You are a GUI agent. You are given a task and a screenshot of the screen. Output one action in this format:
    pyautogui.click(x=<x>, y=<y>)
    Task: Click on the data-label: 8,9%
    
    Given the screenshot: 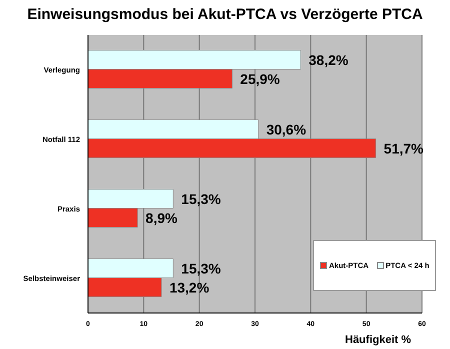 What is the action you would take?
    pyautogui.click(x=162, y=218)
    